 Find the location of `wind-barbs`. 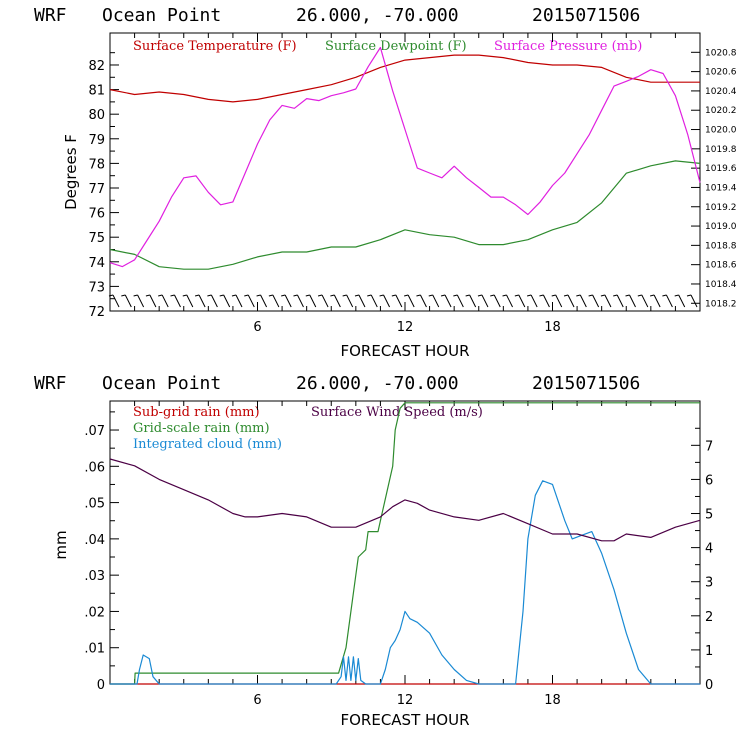

wind-barbs is located at coordinates (403, 301).